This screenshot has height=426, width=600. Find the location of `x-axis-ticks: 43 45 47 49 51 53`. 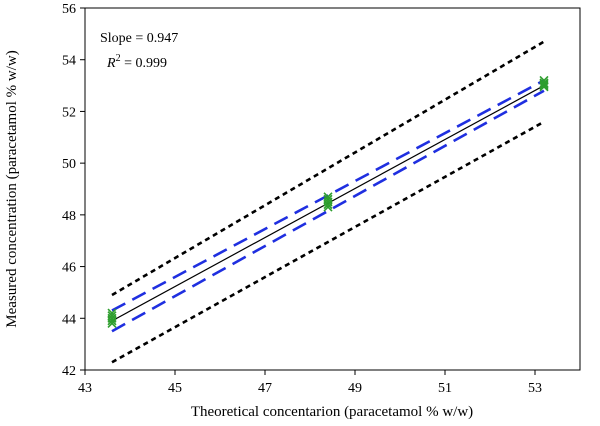

x-axis-ticks: 43 45 47 49 51 53 is located at coordinates (310, 383).